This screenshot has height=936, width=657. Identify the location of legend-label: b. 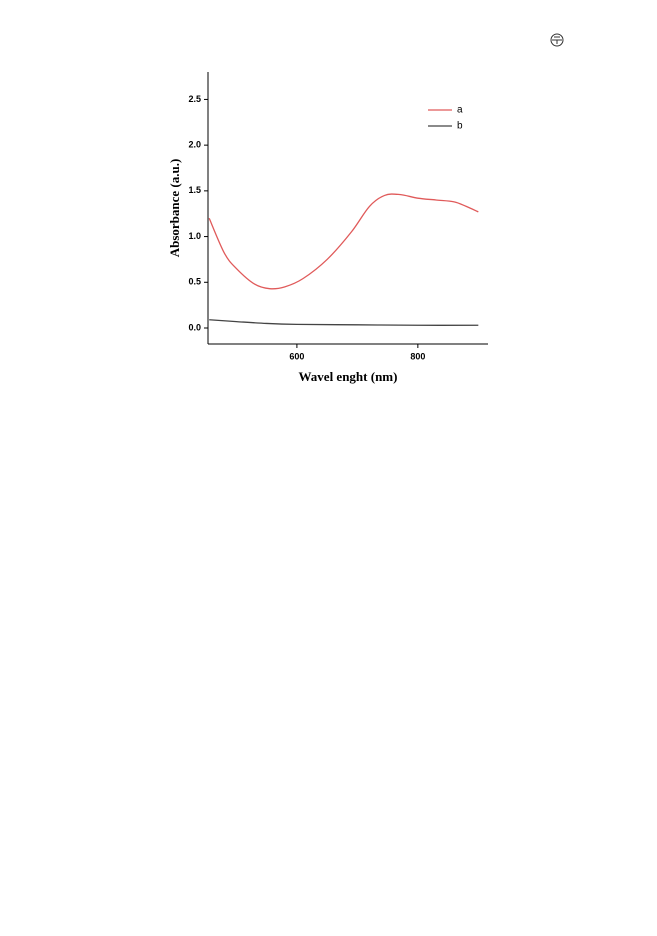
(460, 126).